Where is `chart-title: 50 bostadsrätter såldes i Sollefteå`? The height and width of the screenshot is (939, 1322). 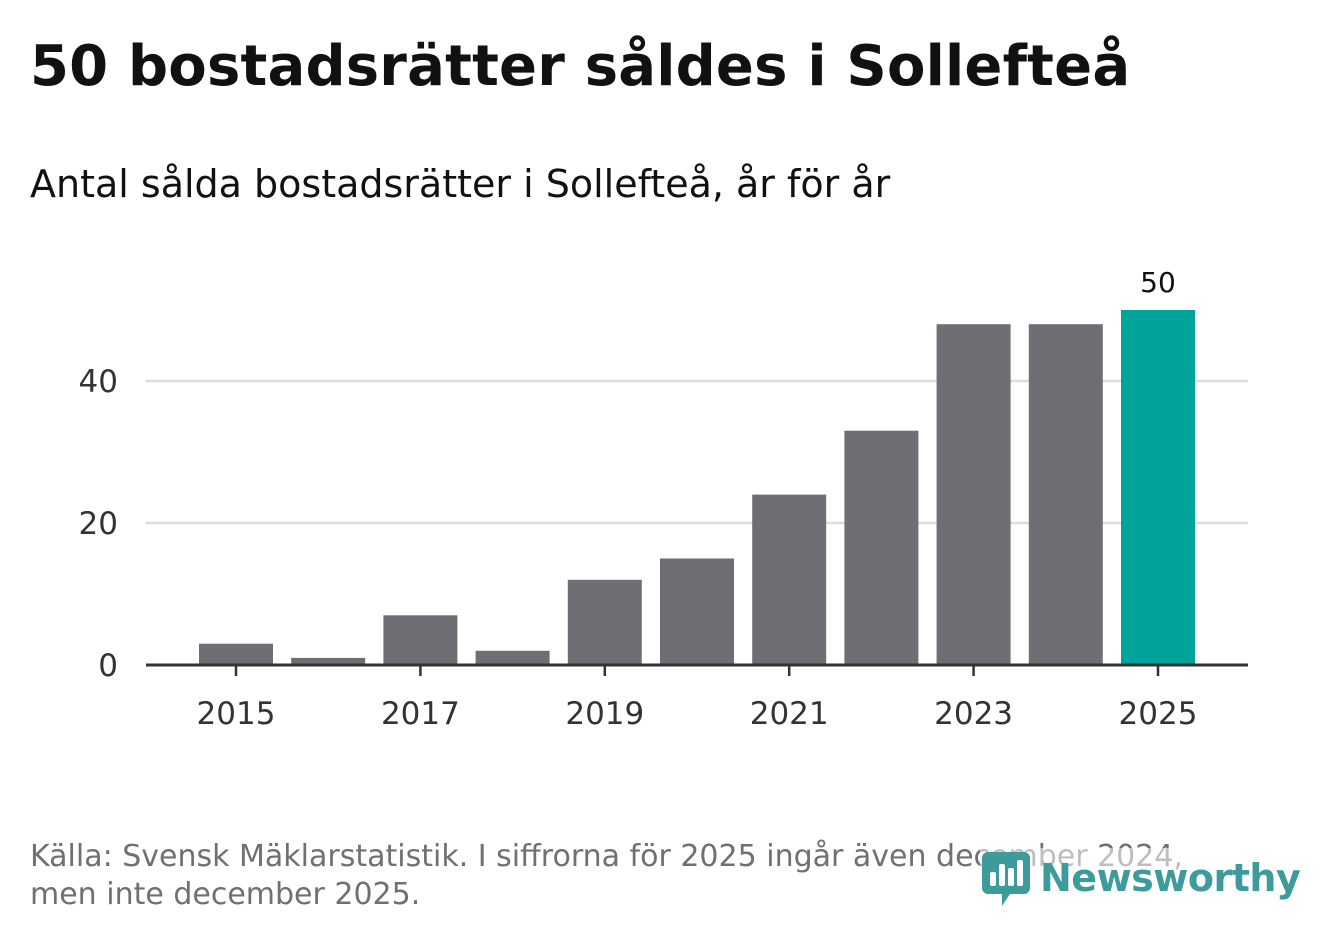
chart-title: 50 bostadsrätter såldes i Sollefteå is located at coordinates (580, 66).